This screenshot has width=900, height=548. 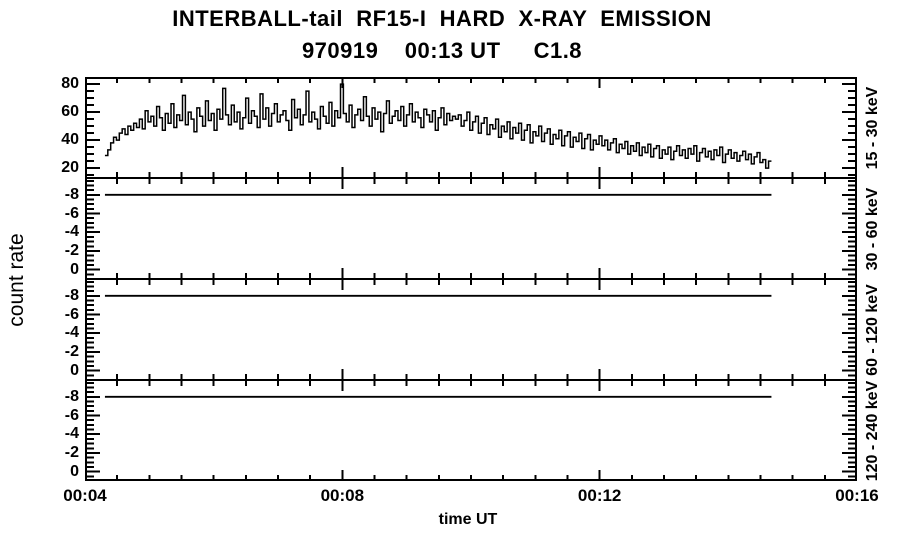 What do you see at coordinates (16, 280) in the screenshot?
I see `y-axis-label-text: count rate` at bounding box center [16, 280].